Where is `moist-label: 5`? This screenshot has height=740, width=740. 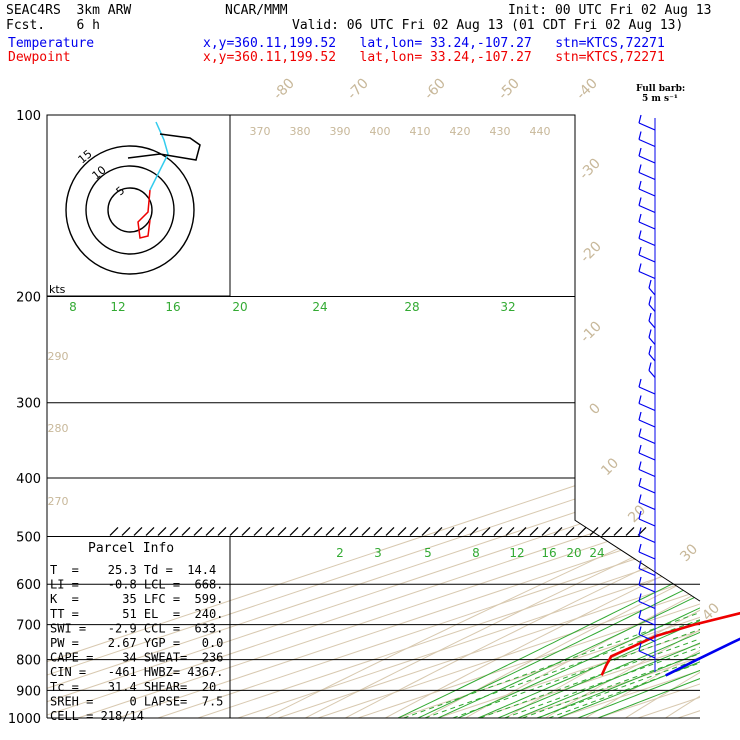
moist-label: 5 is located at coordinates (428, 553).